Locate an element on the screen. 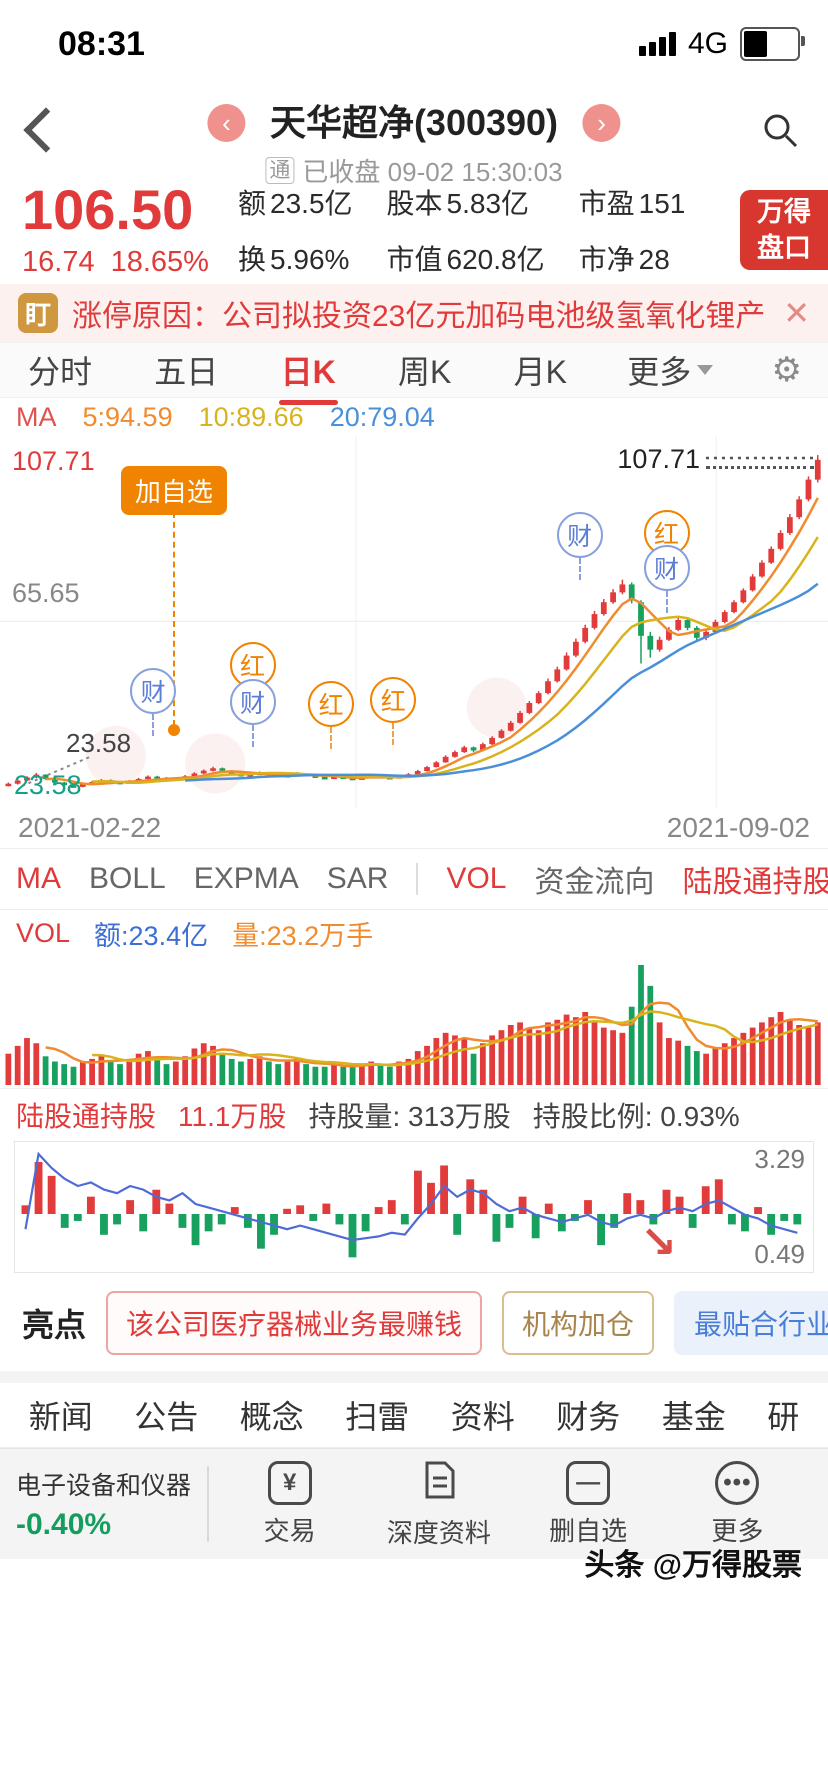  volume-chart is located at coordinates (414, 1022).